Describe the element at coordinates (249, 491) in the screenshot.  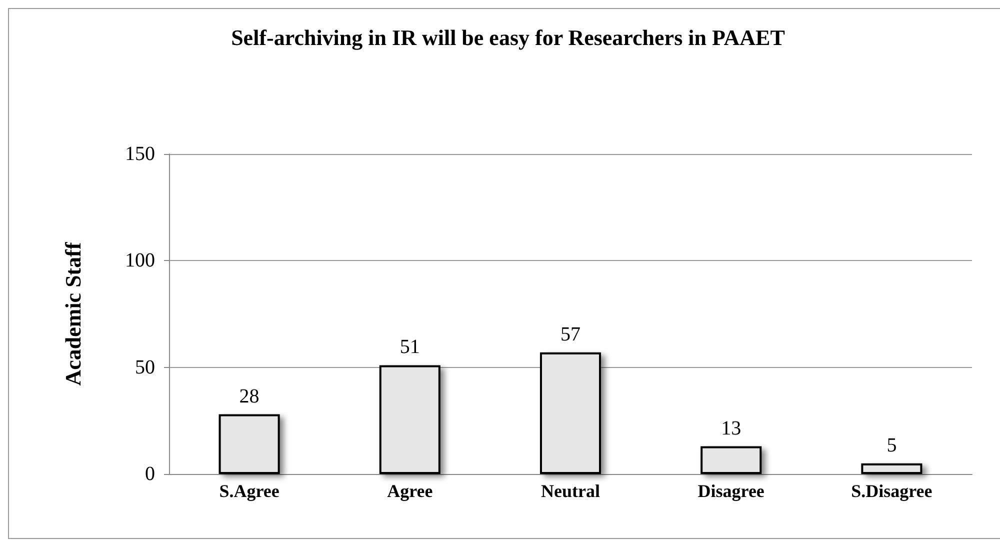
I see `x-tick-label: S.Agree` at that location.